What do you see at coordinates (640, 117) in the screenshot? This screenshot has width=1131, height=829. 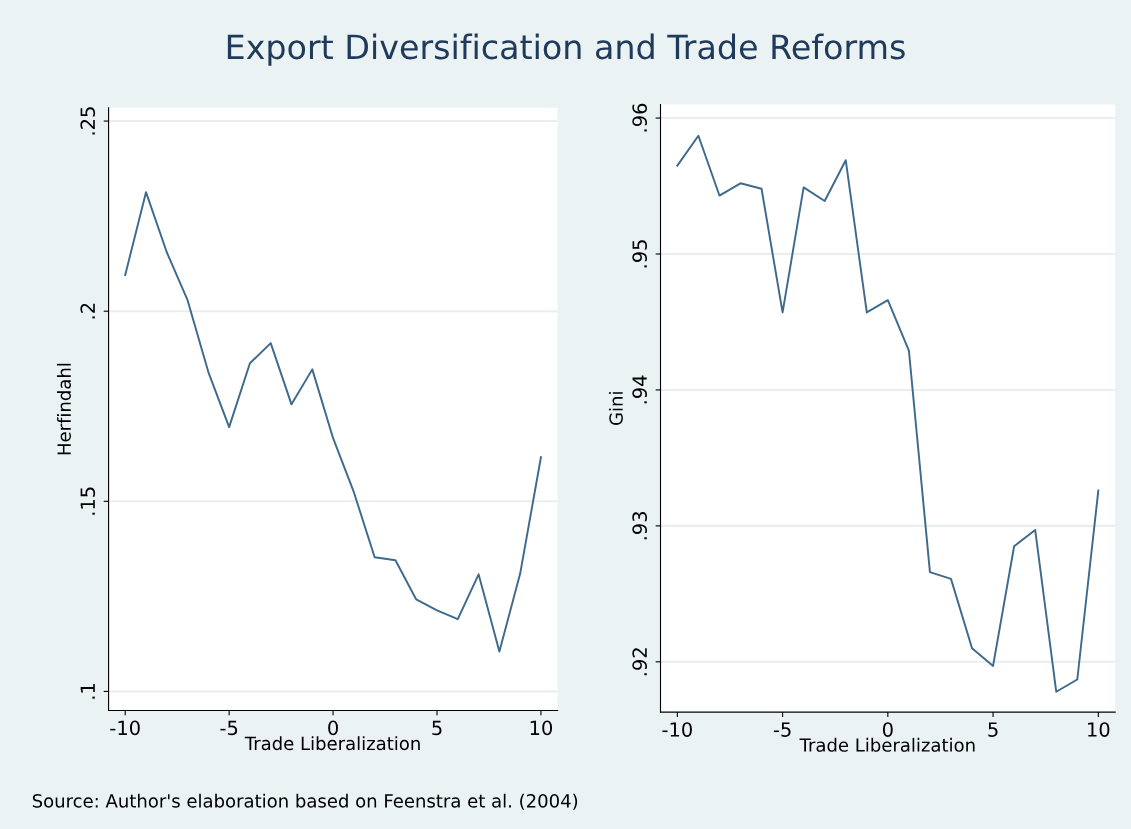 I see `y-tick-label: .96` at bounding box center [640, 117].